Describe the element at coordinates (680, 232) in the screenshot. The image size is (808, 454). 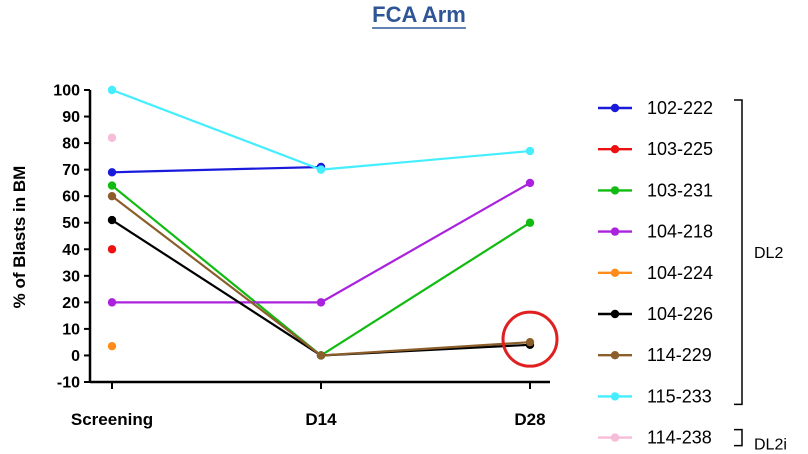
I see `legend-label: 104-218` at that location.